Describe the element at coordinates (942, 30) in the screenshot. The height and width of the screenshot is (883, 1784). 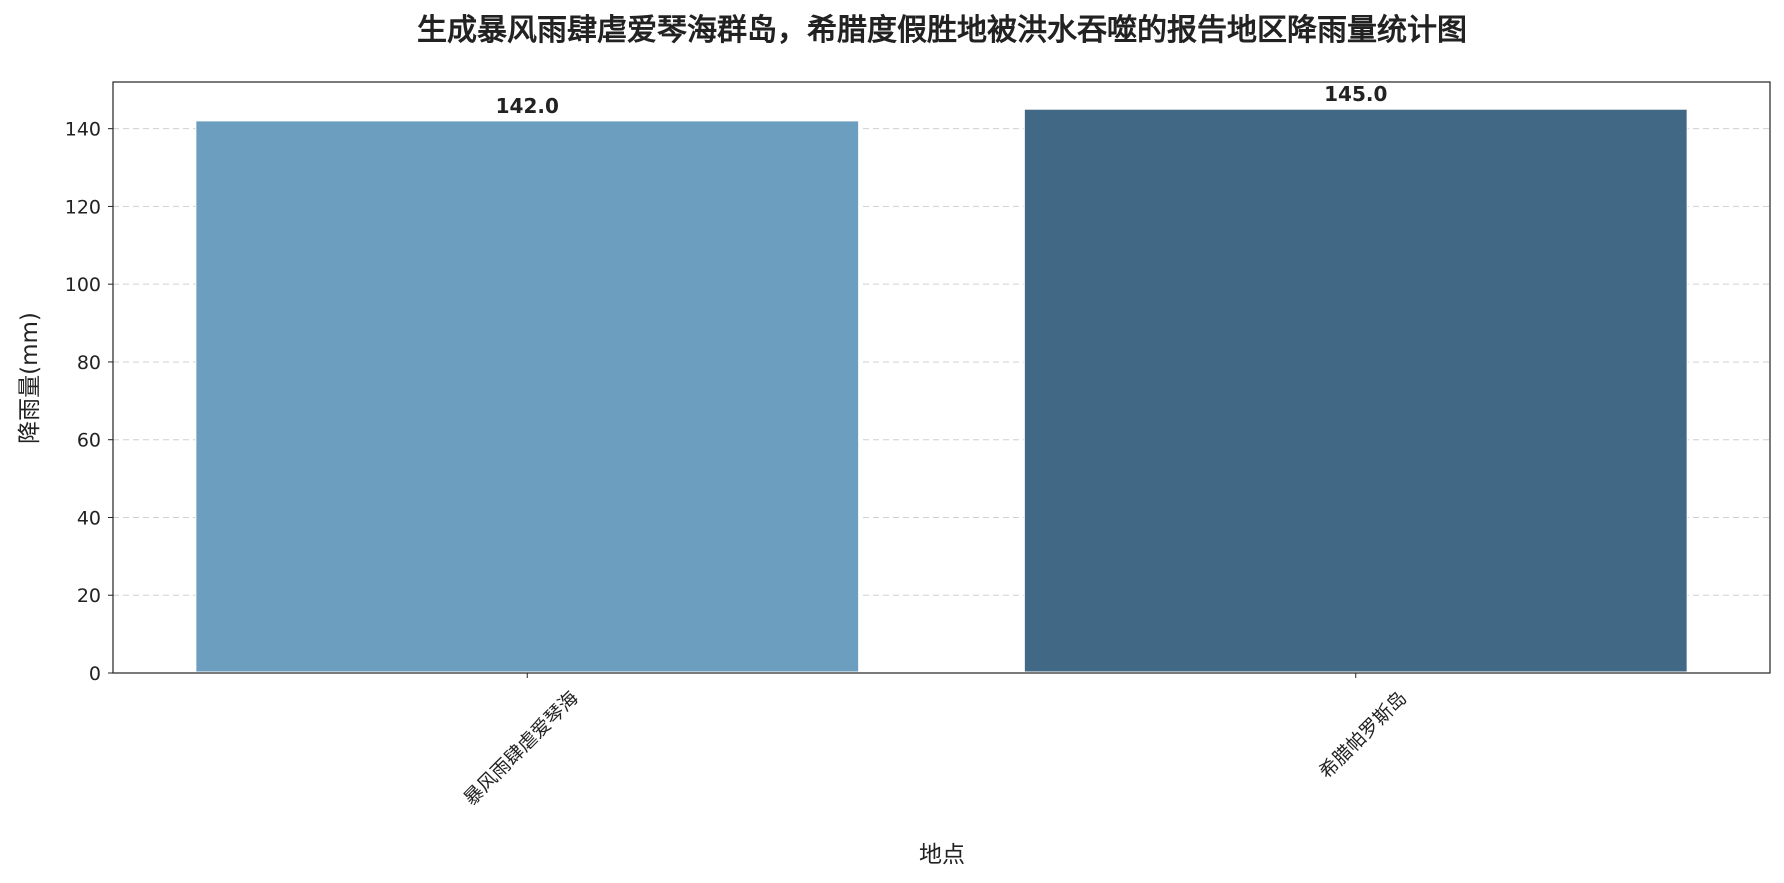
I see `chart-title: 生成暴风雨肆虐爱琴海群岛，希腊度假胜地被洪水吞噬的报告地区降雨量统计图` at that location.